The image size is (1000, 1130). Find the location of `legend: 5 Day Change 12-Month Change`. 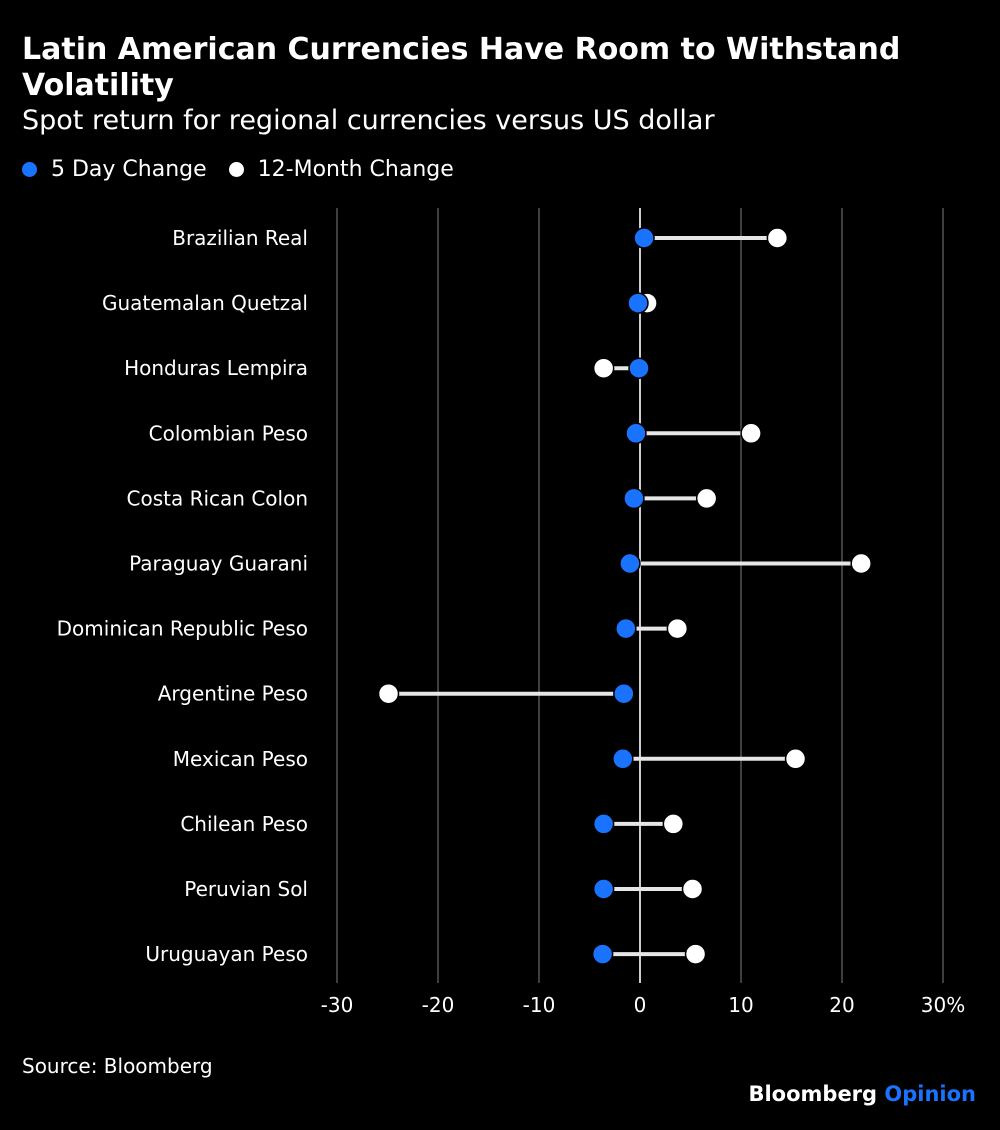

legend: 5 Day Change 12-Month Change is located at coordinates (249, 169).